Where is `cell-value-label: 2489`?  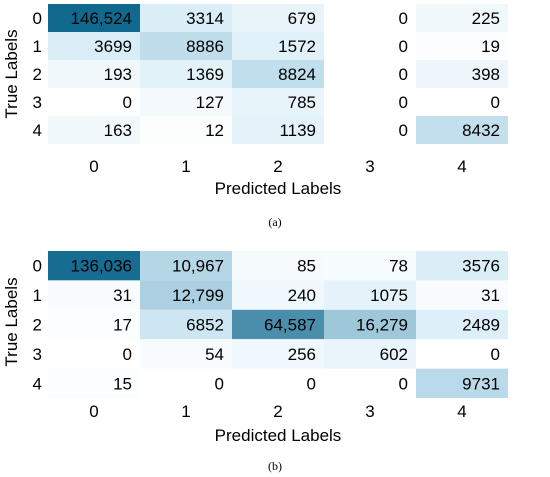 cell-value-label: 2489 is located at coordinates (481, 325).